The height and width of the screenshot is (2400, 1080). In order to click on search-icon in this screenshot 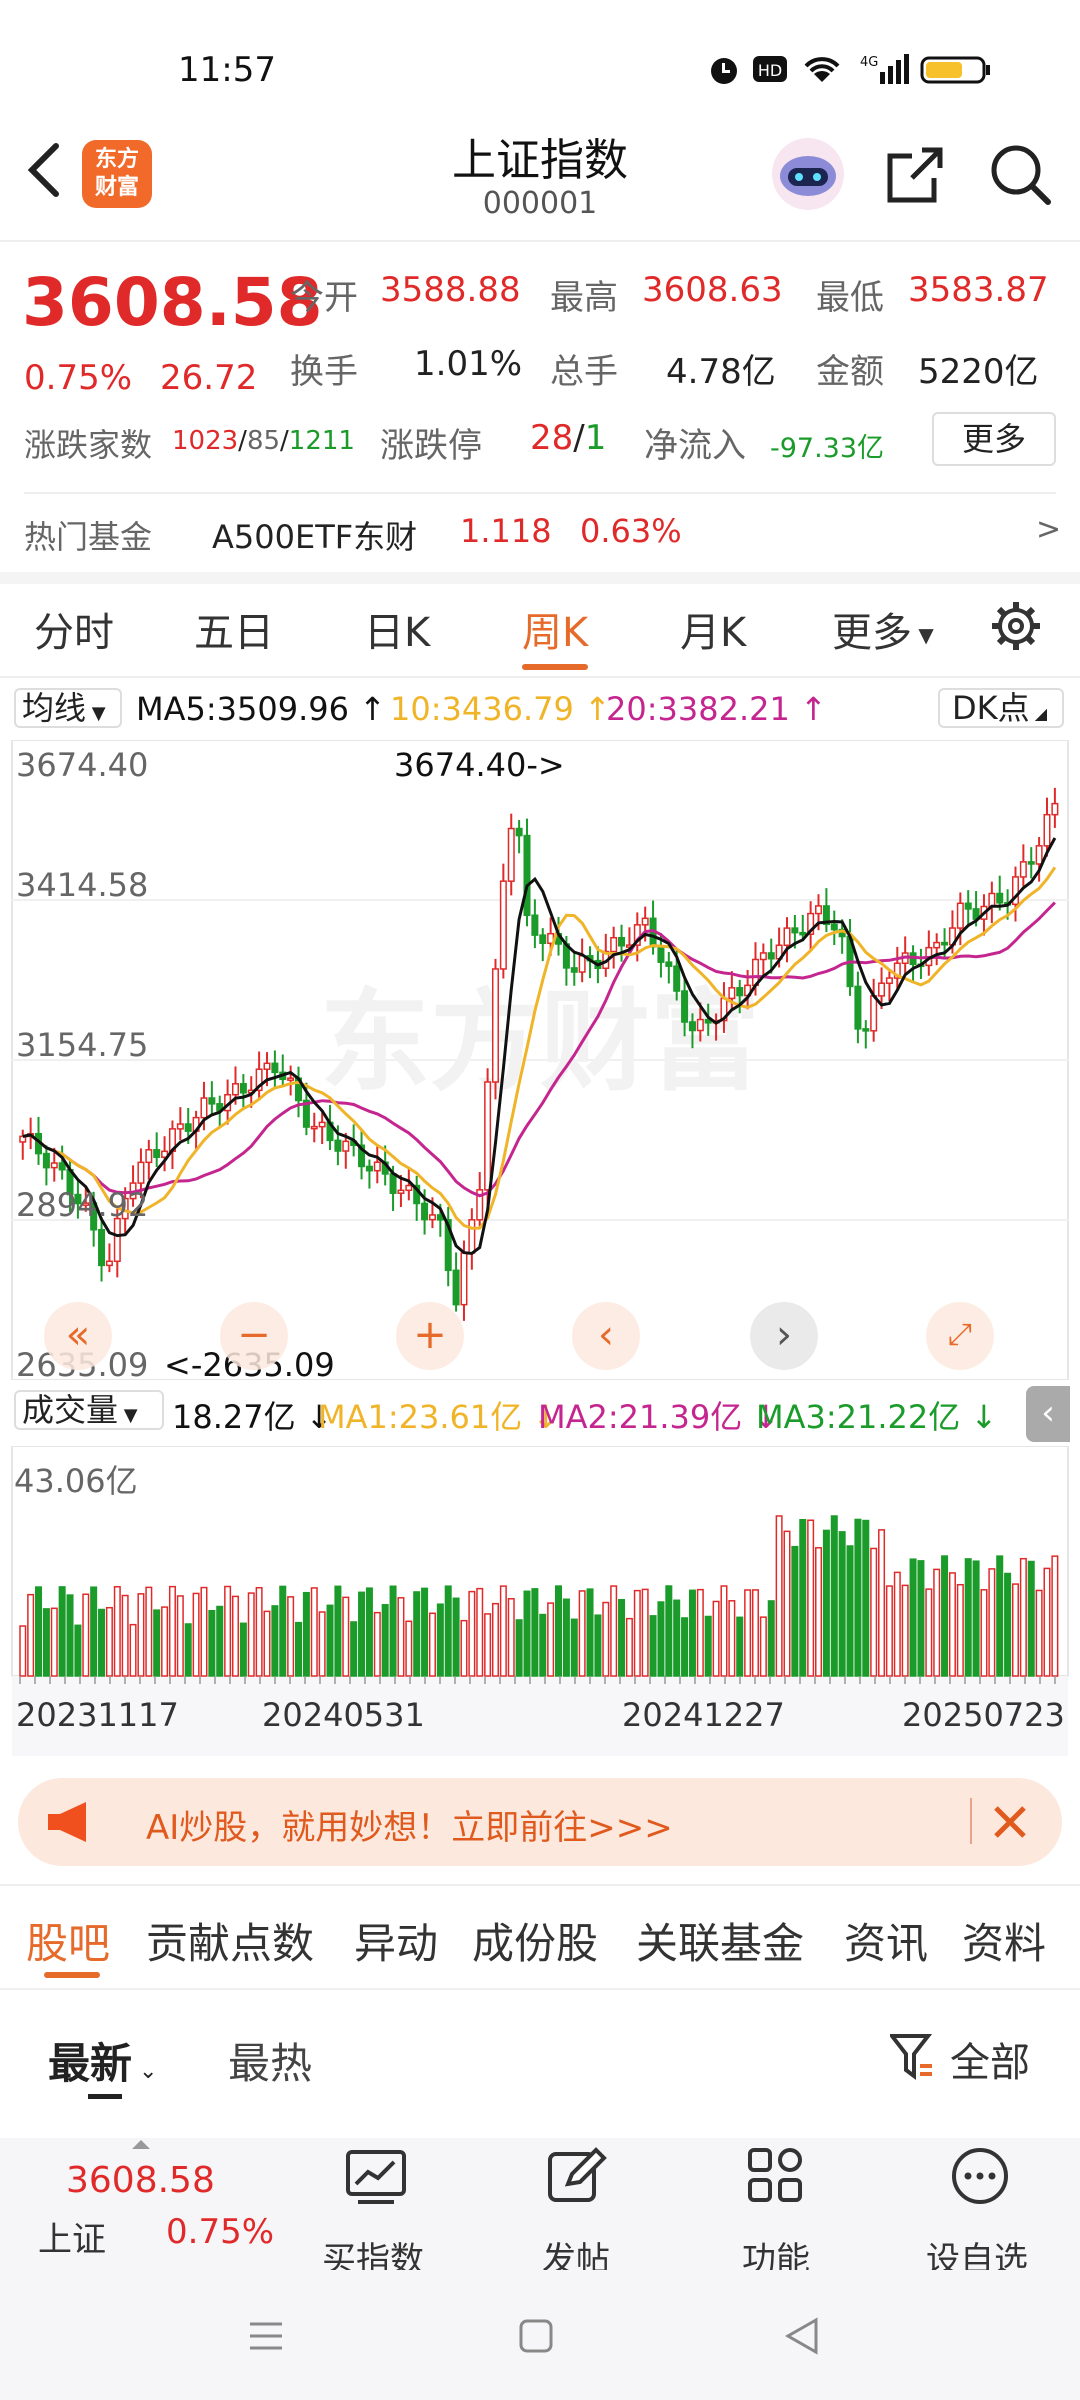, I will do `click(1020, 174)`.